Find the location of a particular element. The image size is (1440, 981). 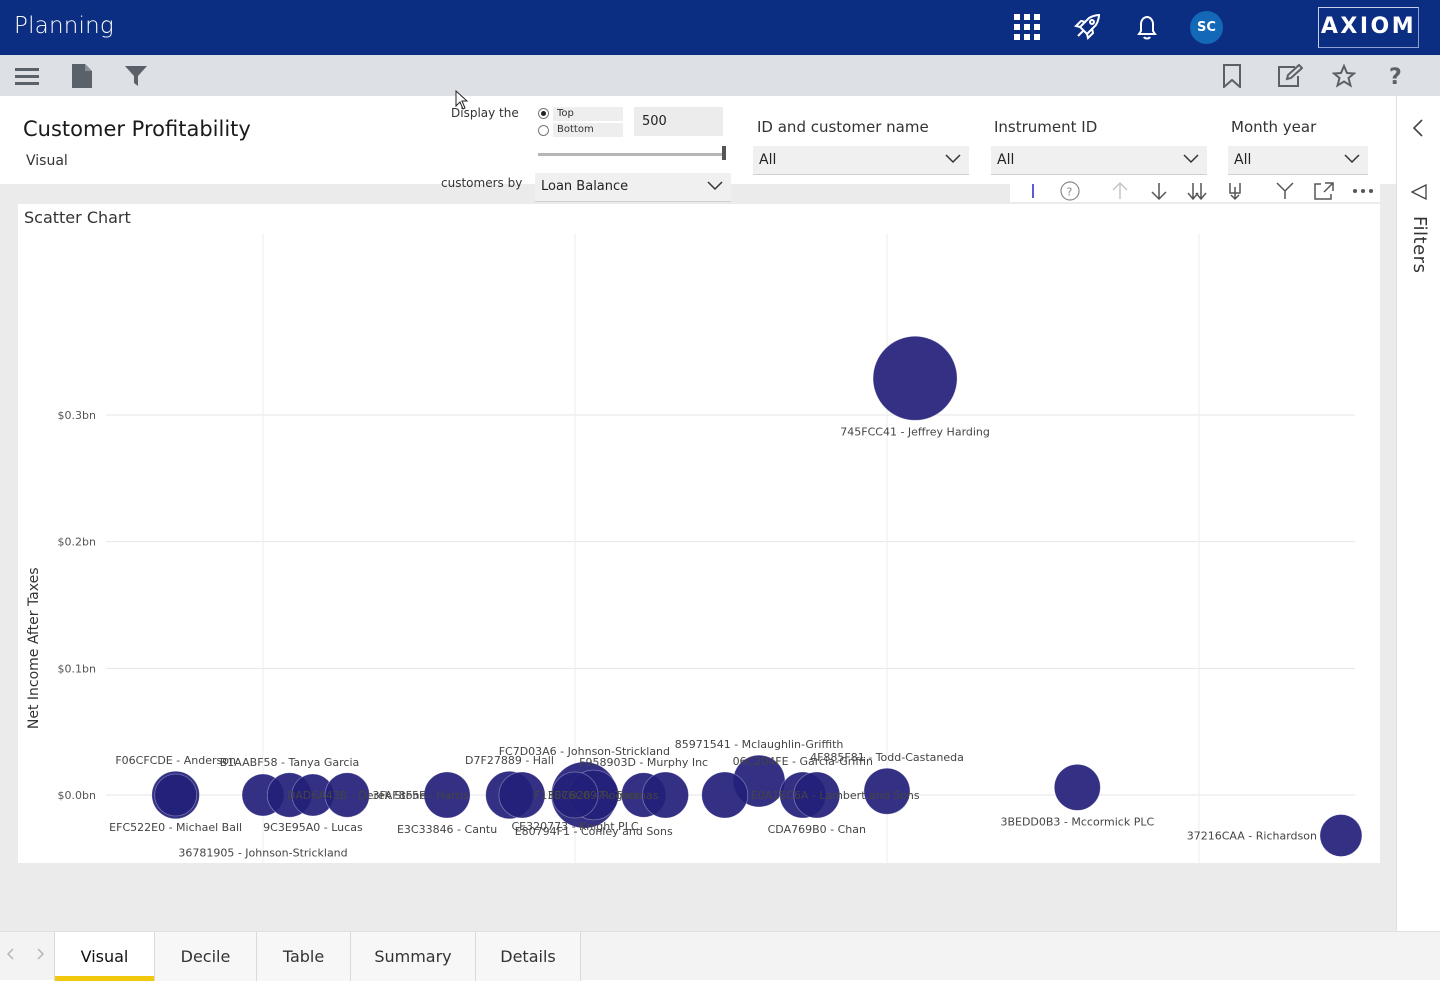

data-label: E80794F1 - Conley and Sons is located at coordinates (594, 831).